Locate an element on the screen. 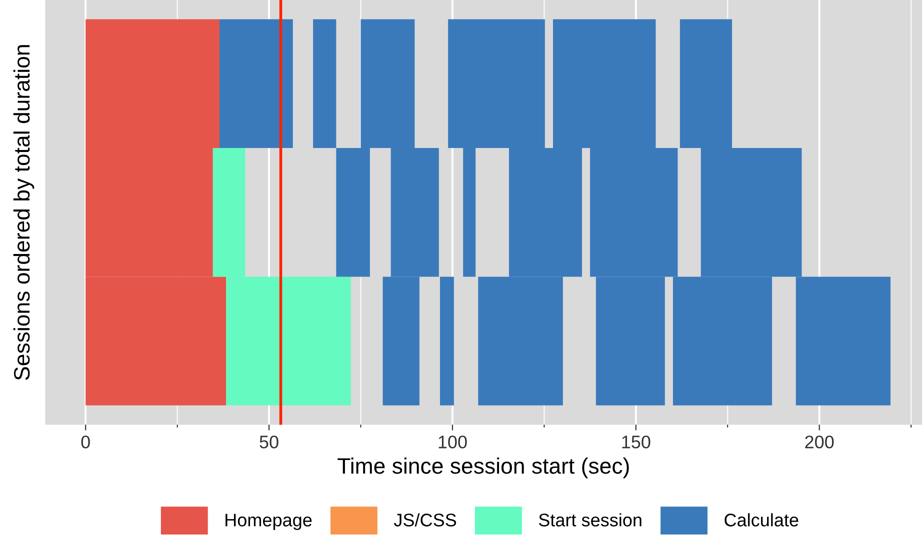 The width and height of the screenshot is (923, 548). legend-label: JS/CSS is located at coordinates (425, 519).